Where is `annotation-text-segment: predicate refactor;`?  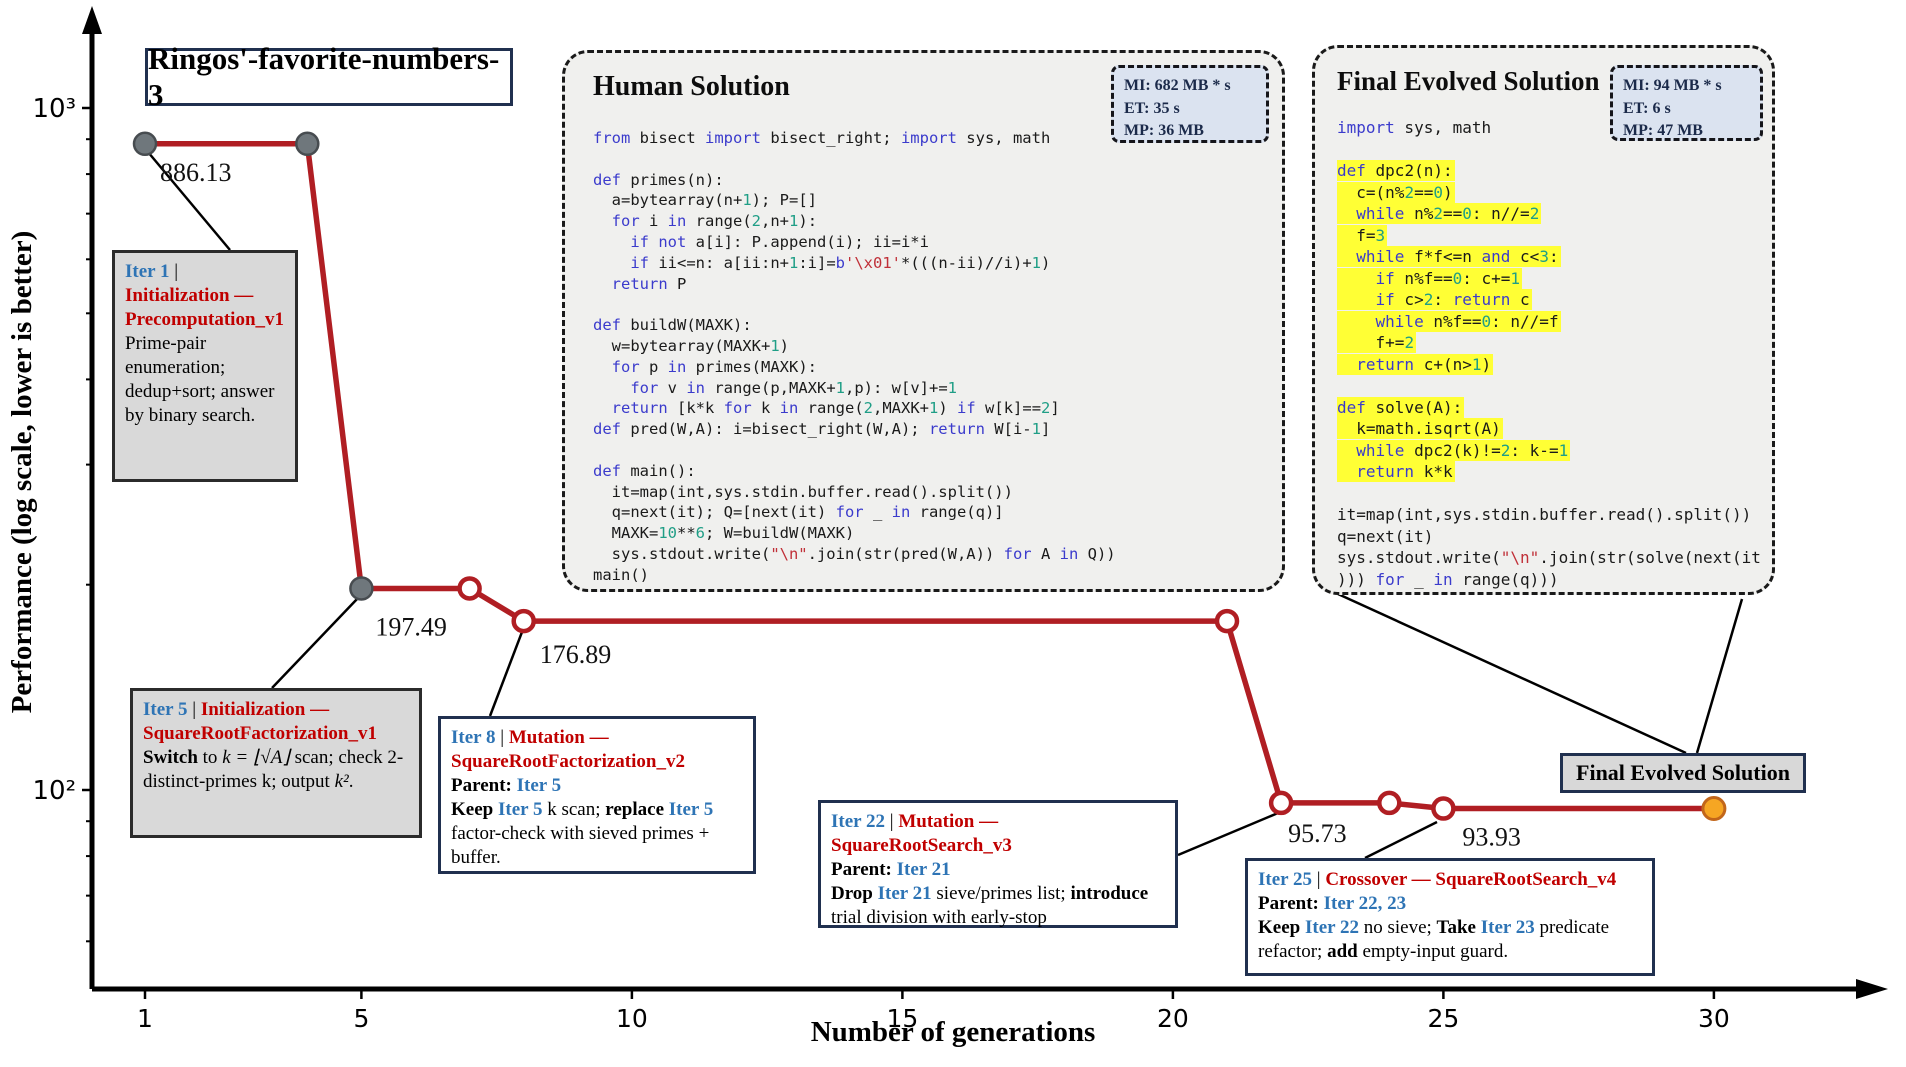 annotation-text-segment: predicate refactor; is located at coordinates (1434, 939).